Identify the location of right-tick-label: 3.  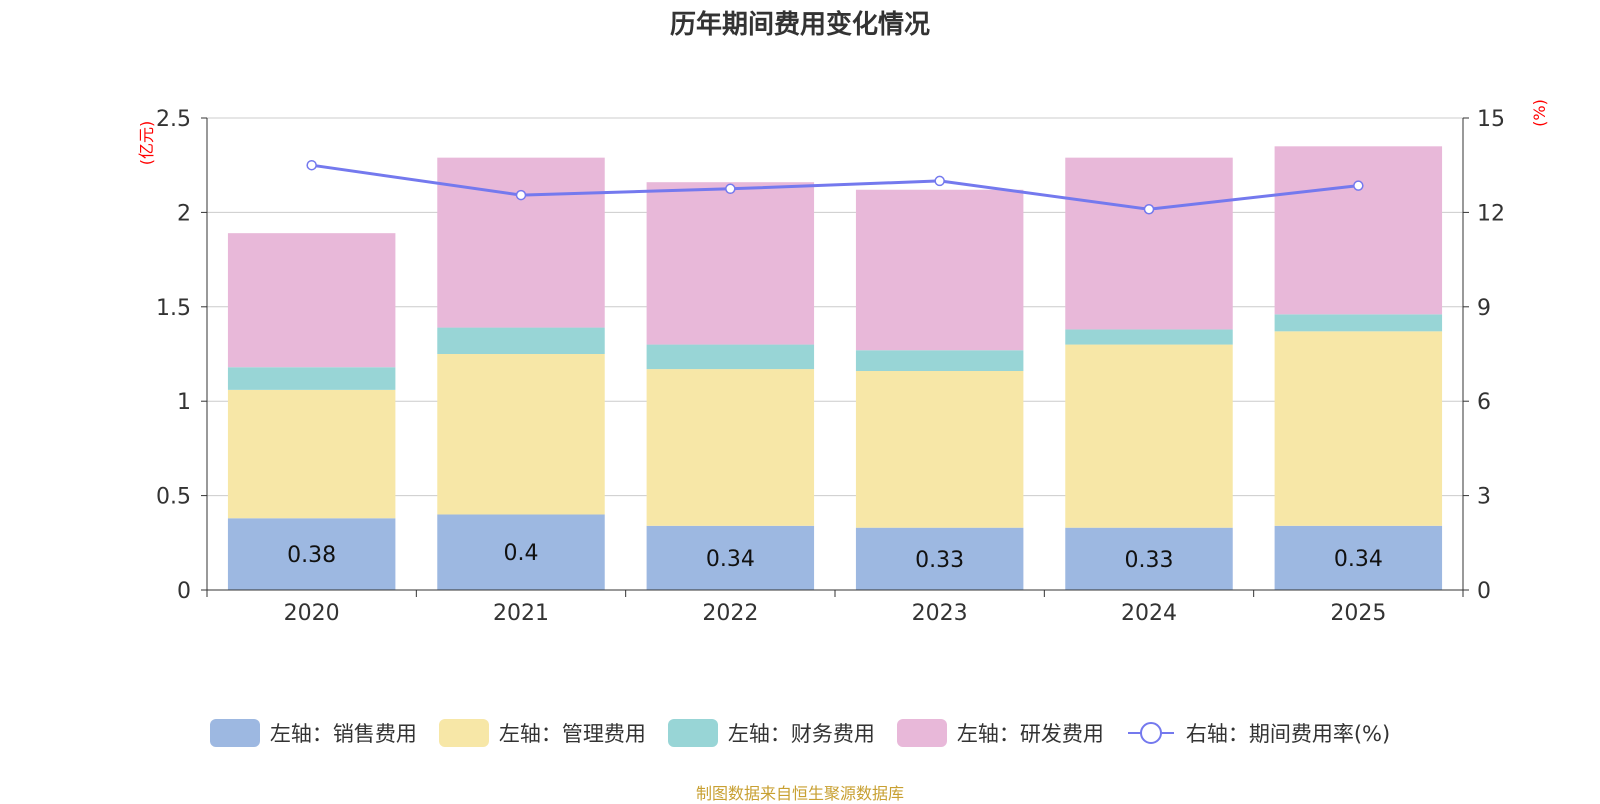
(1484, 497).